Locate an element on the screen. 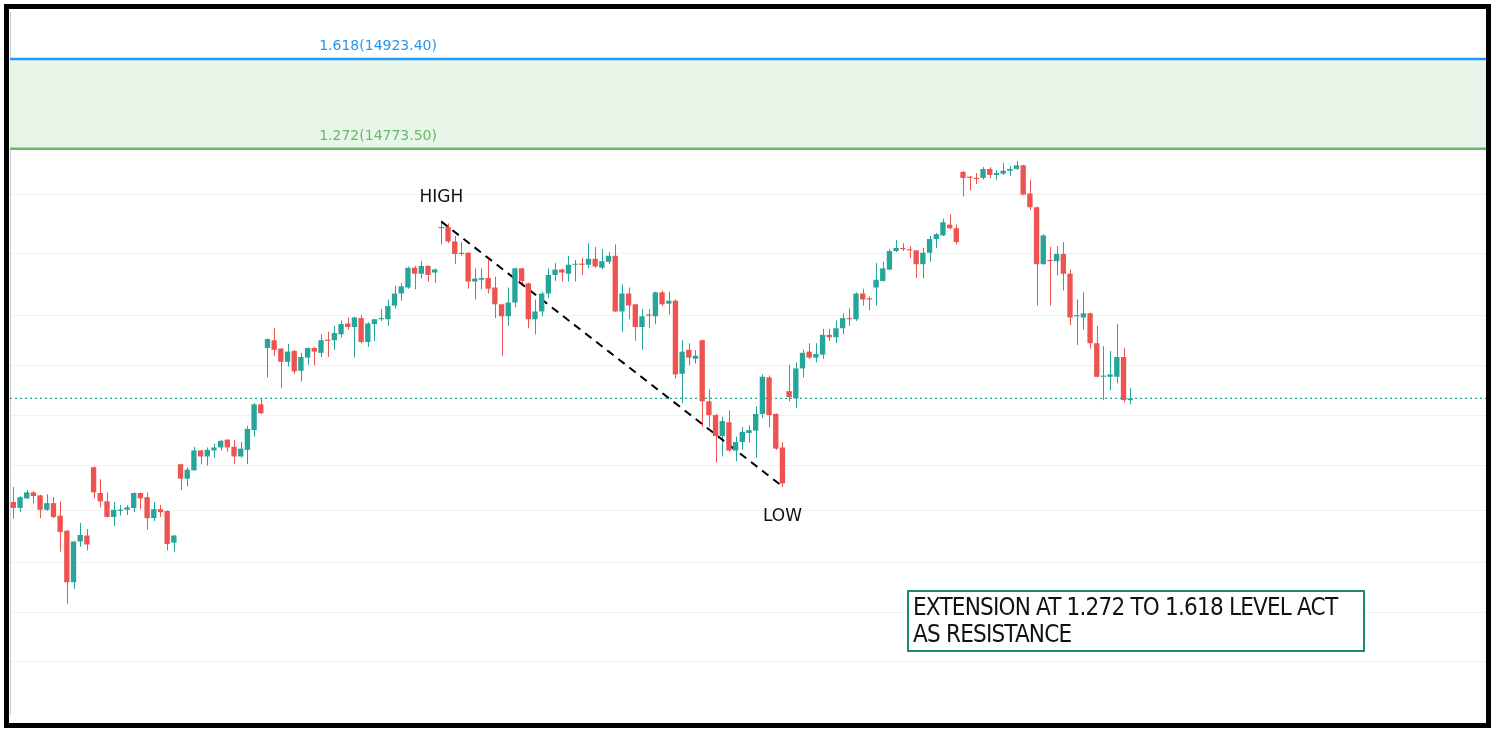 The width and height of the screenshot is (1505, 746). ref-line-label: 1.272(14773.50) is located at coordinates (378, 134).